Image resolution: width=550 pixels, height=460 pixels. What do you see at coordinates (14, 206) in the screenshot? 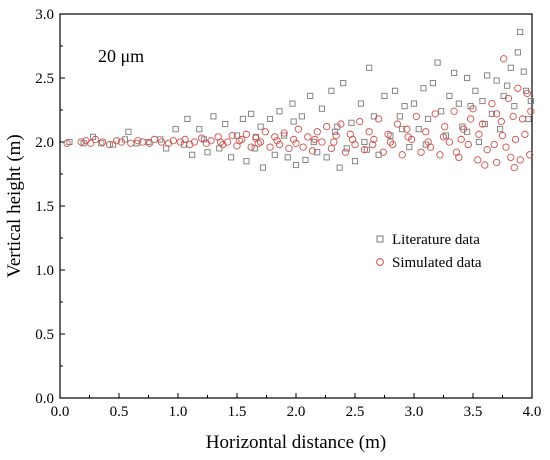
I see `y-axis-title: Vertical height (m)` at bounding box center [14, 206].